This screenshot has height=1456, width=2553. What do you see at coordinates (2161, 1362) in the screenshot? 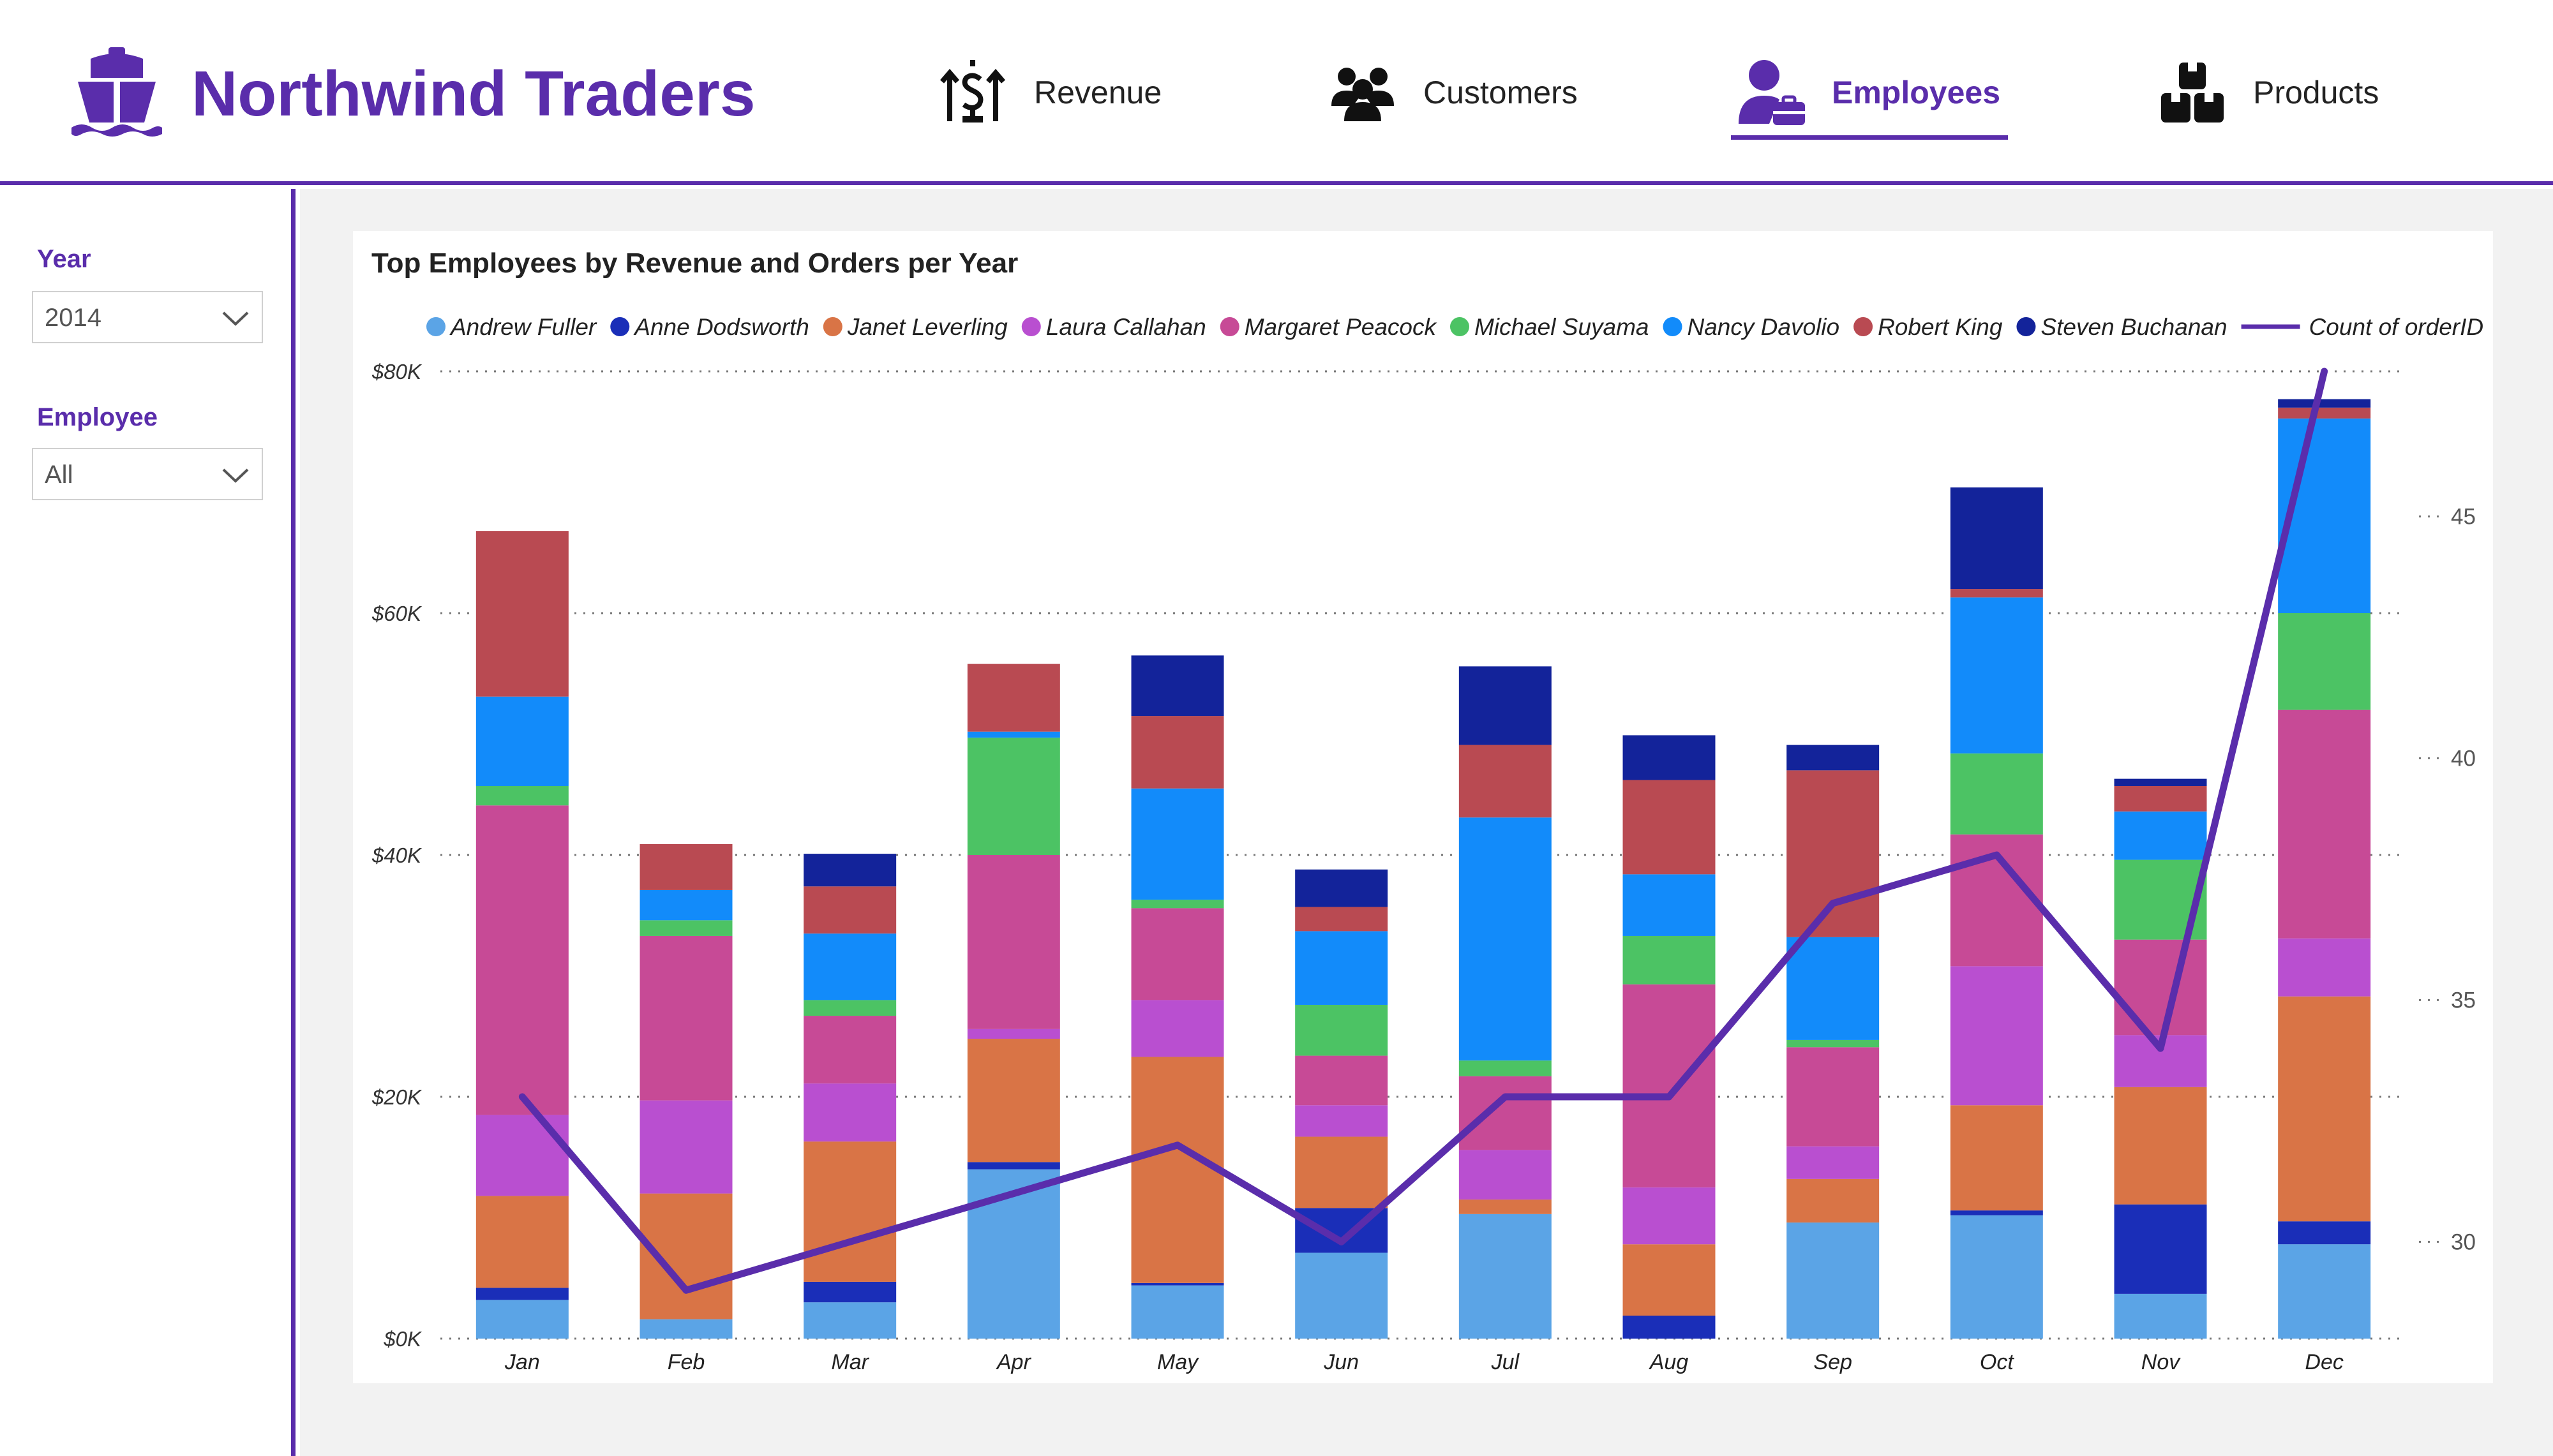
I see `x-tick-label: Nov` at bounding box center [2161, 1362].